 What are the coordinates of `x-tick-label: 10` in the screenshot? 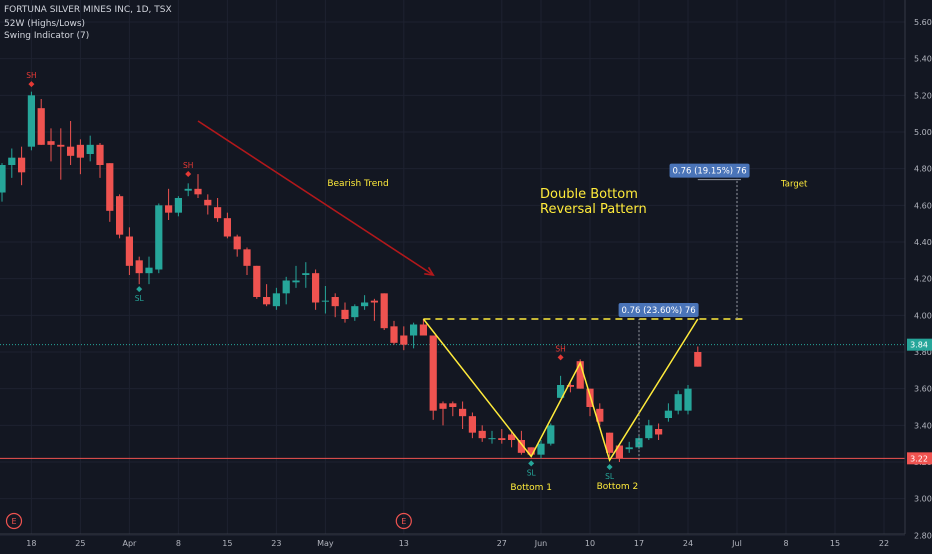 It's located at (590, 543).